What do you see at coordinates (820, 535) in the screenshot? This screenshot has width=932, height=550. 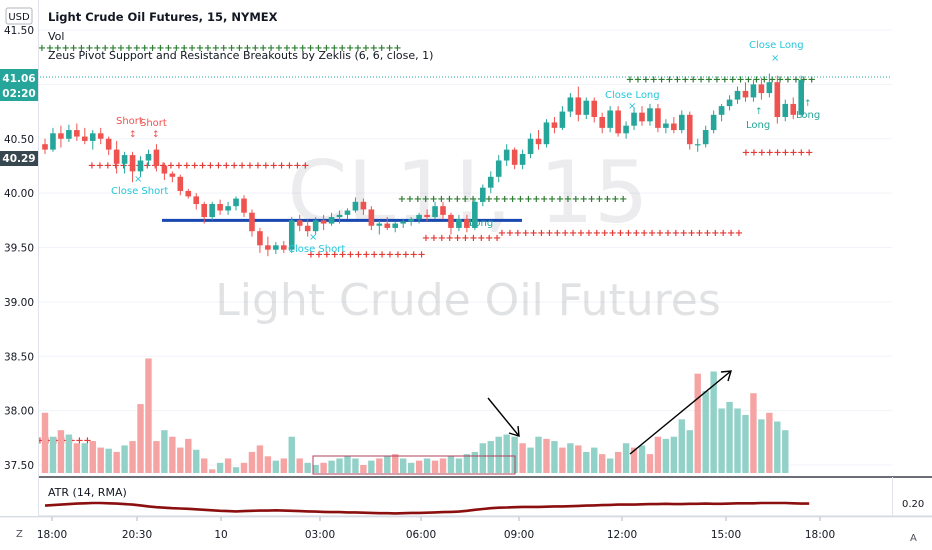 I see `x-tick-label: 18:00` at bounding box center [820, 535].